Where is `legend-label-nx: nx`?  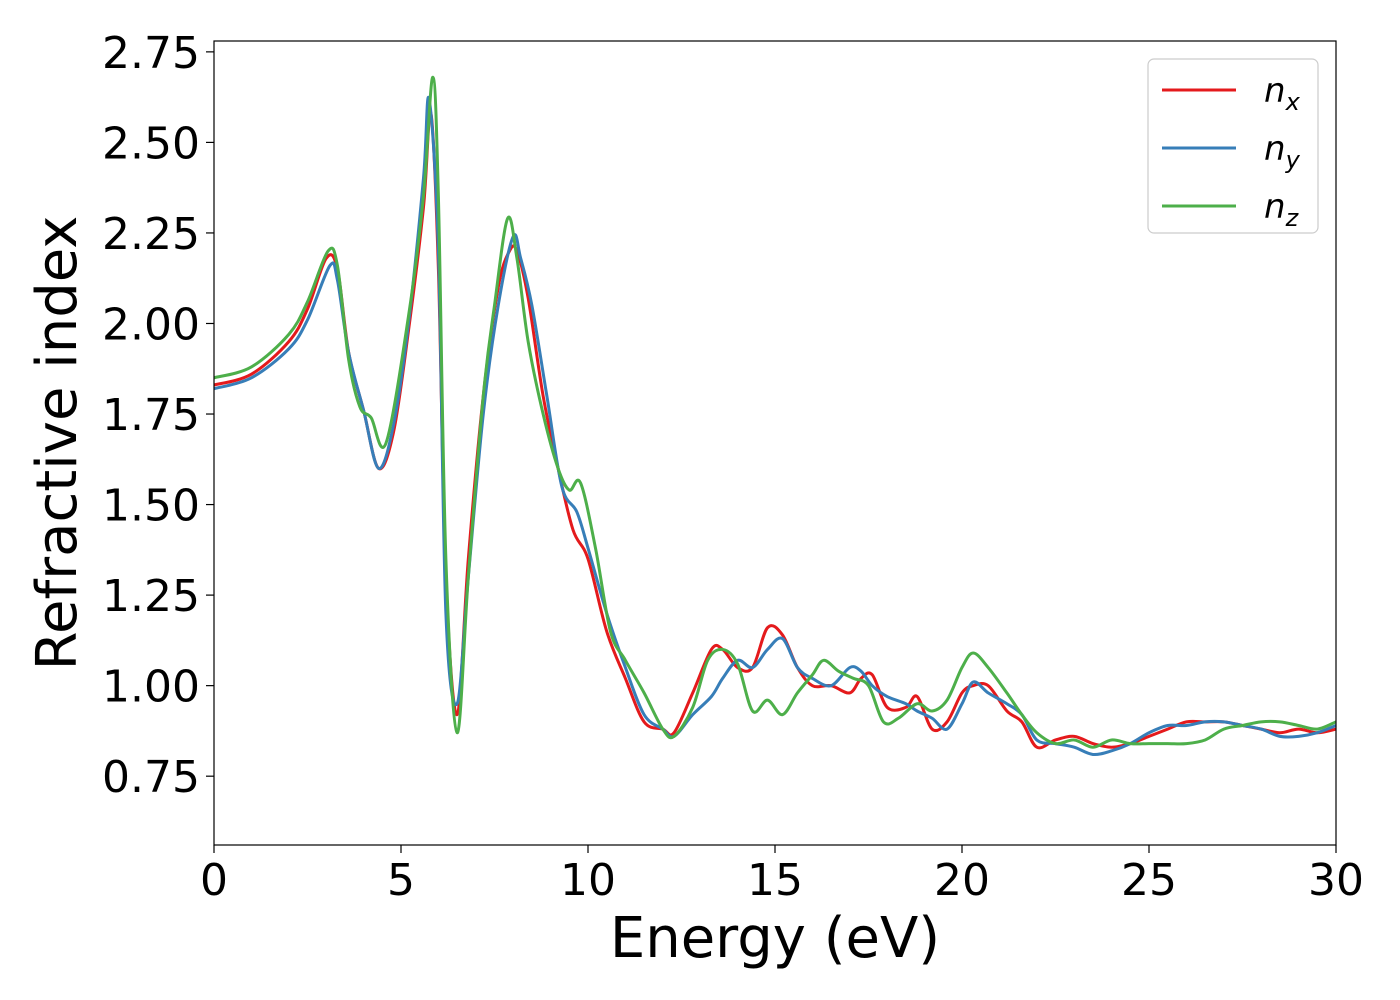
legend-label-nx: nx is located at coordinates (1282, 93).